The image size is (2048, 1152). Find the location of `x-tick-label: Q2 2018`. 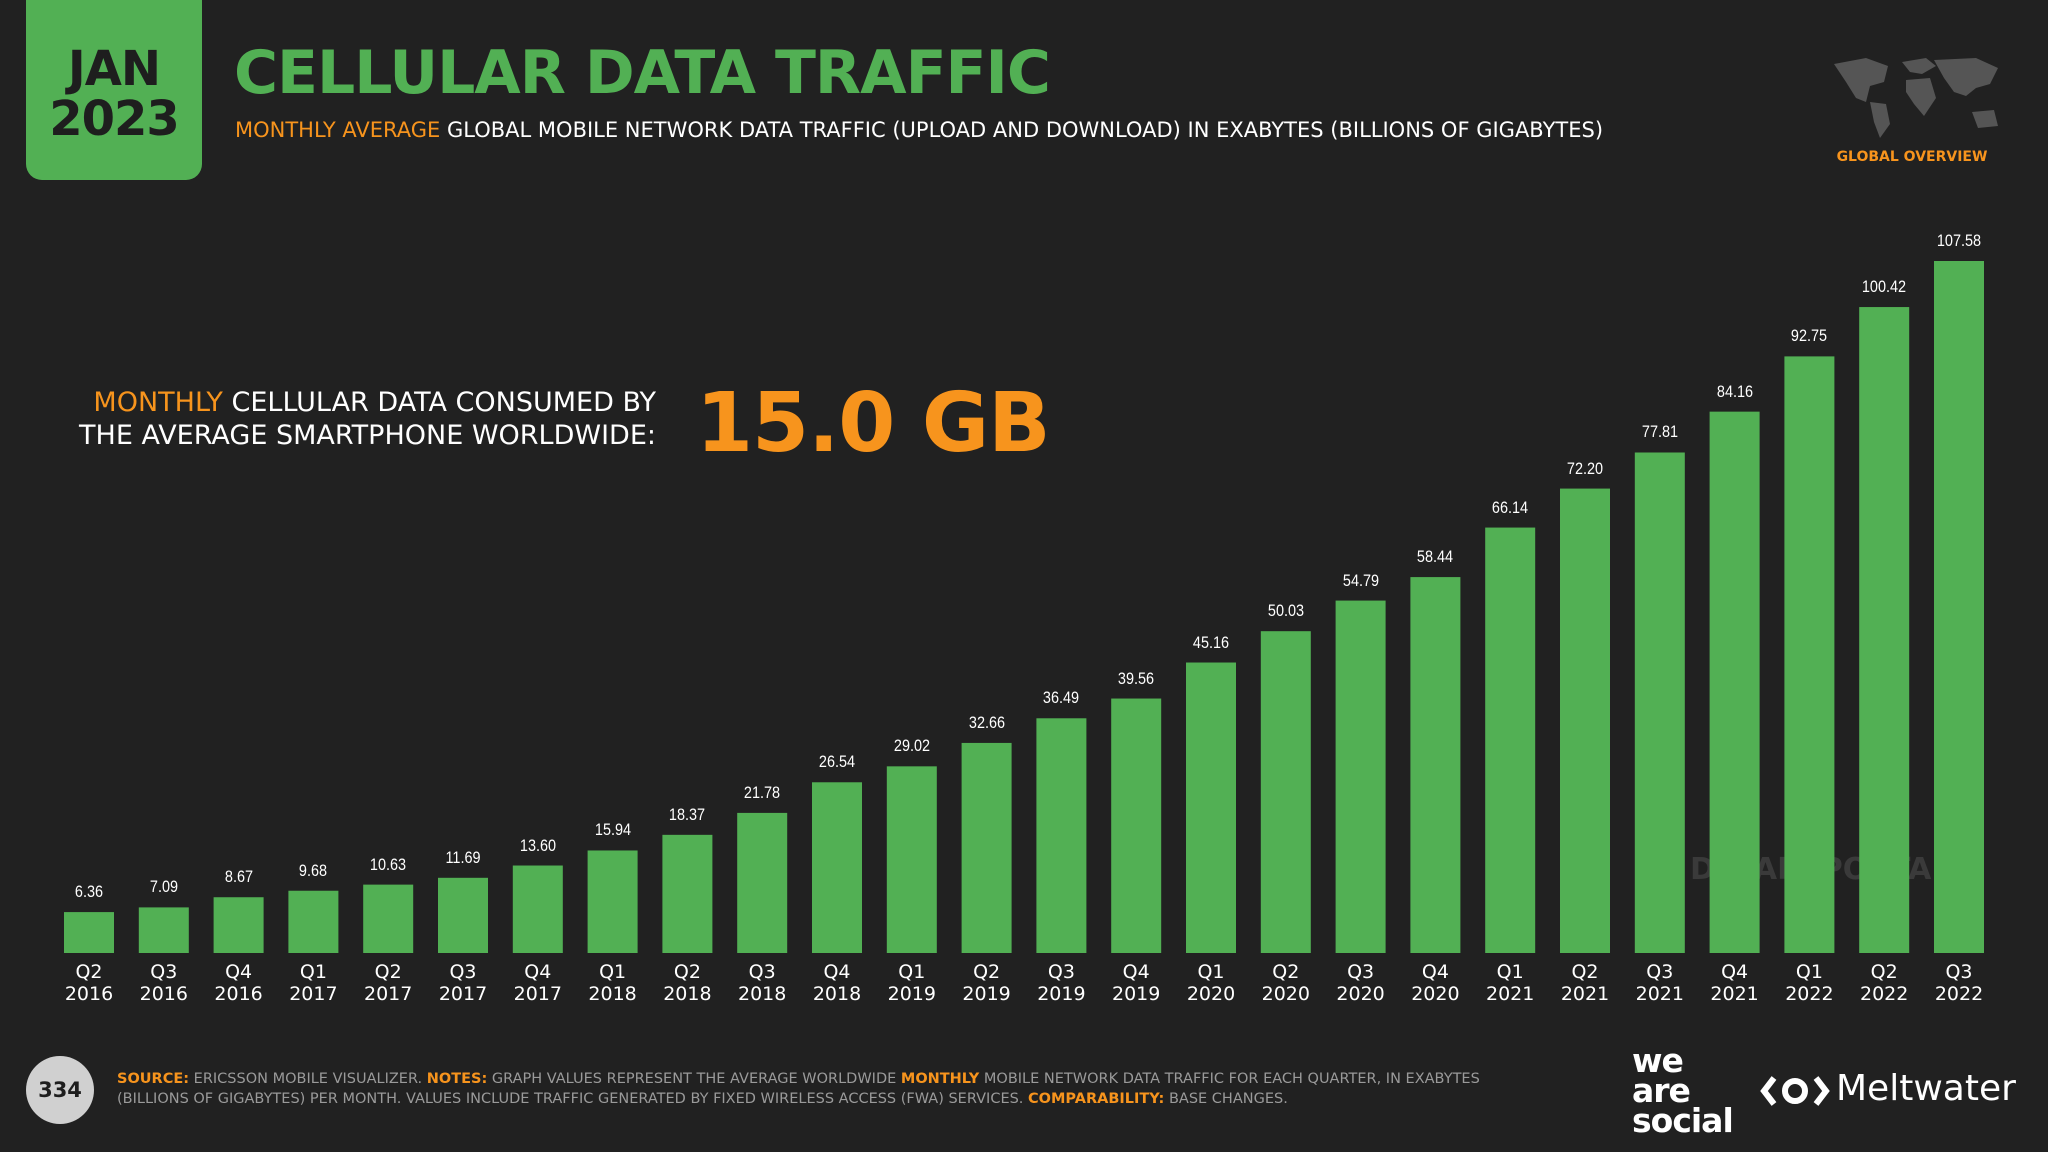

x-tick-label: Q2 2018 is located at coordinates (687, 983).